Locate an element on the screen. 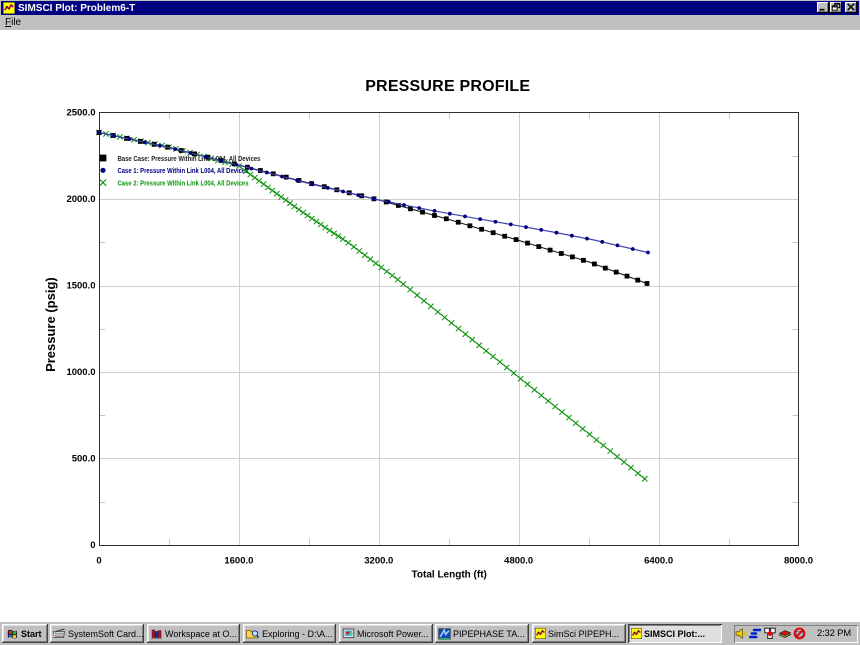  svg-text: 2000.0 is located at coordinates (80, 199).